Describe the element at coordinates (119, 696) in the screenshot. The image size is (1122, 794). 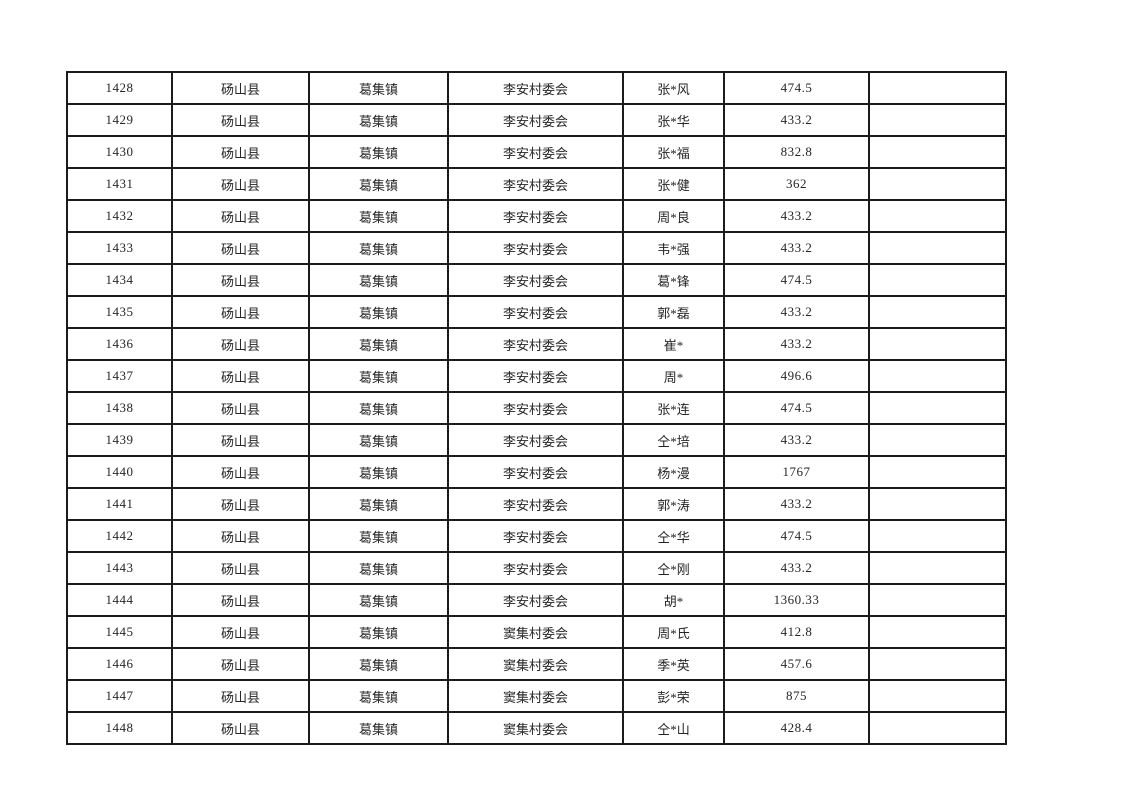
I see `cell-serial: 1447` at that location.